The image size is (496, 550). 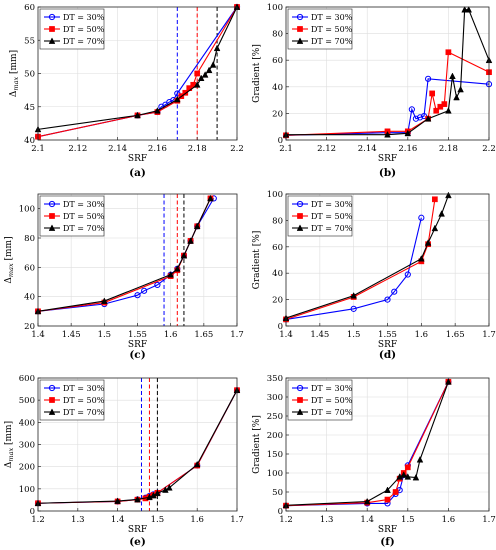 I want to click on legend-label: DT = 30%, so click(x=84, y=204).